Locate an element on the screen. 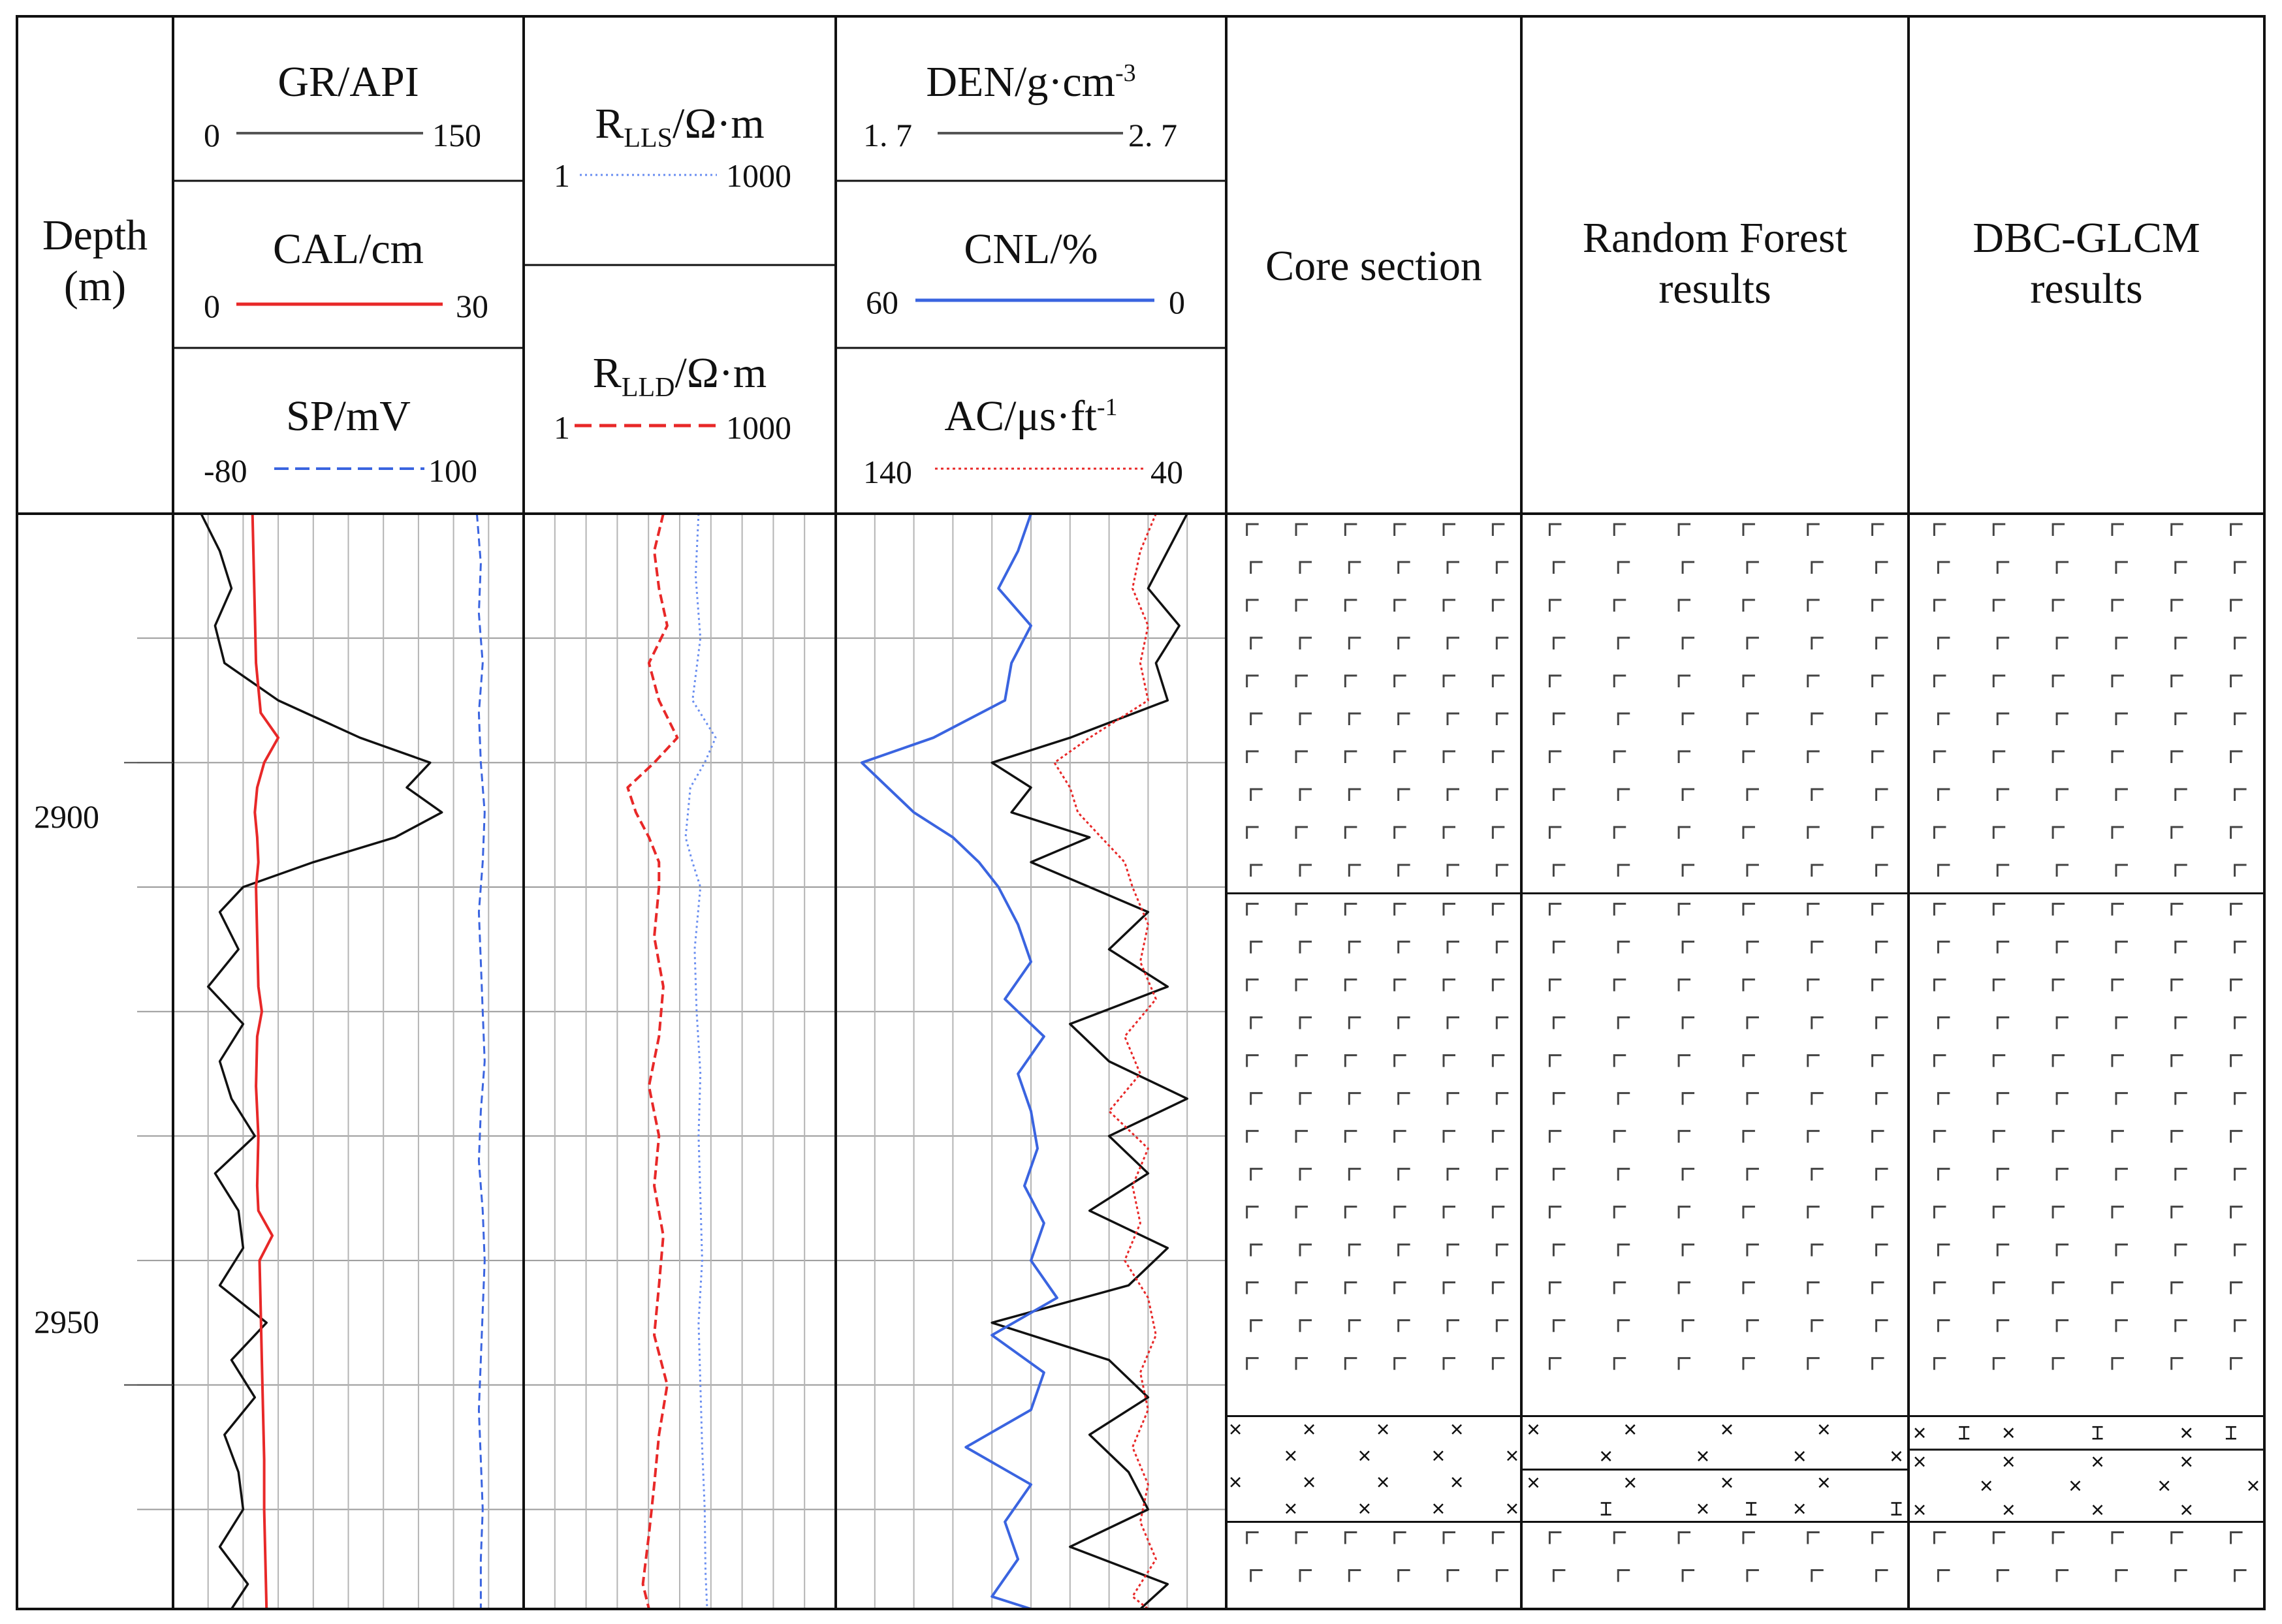  dbc-results-title: DBC-GLCM results is located at coordinates (2086, 264).